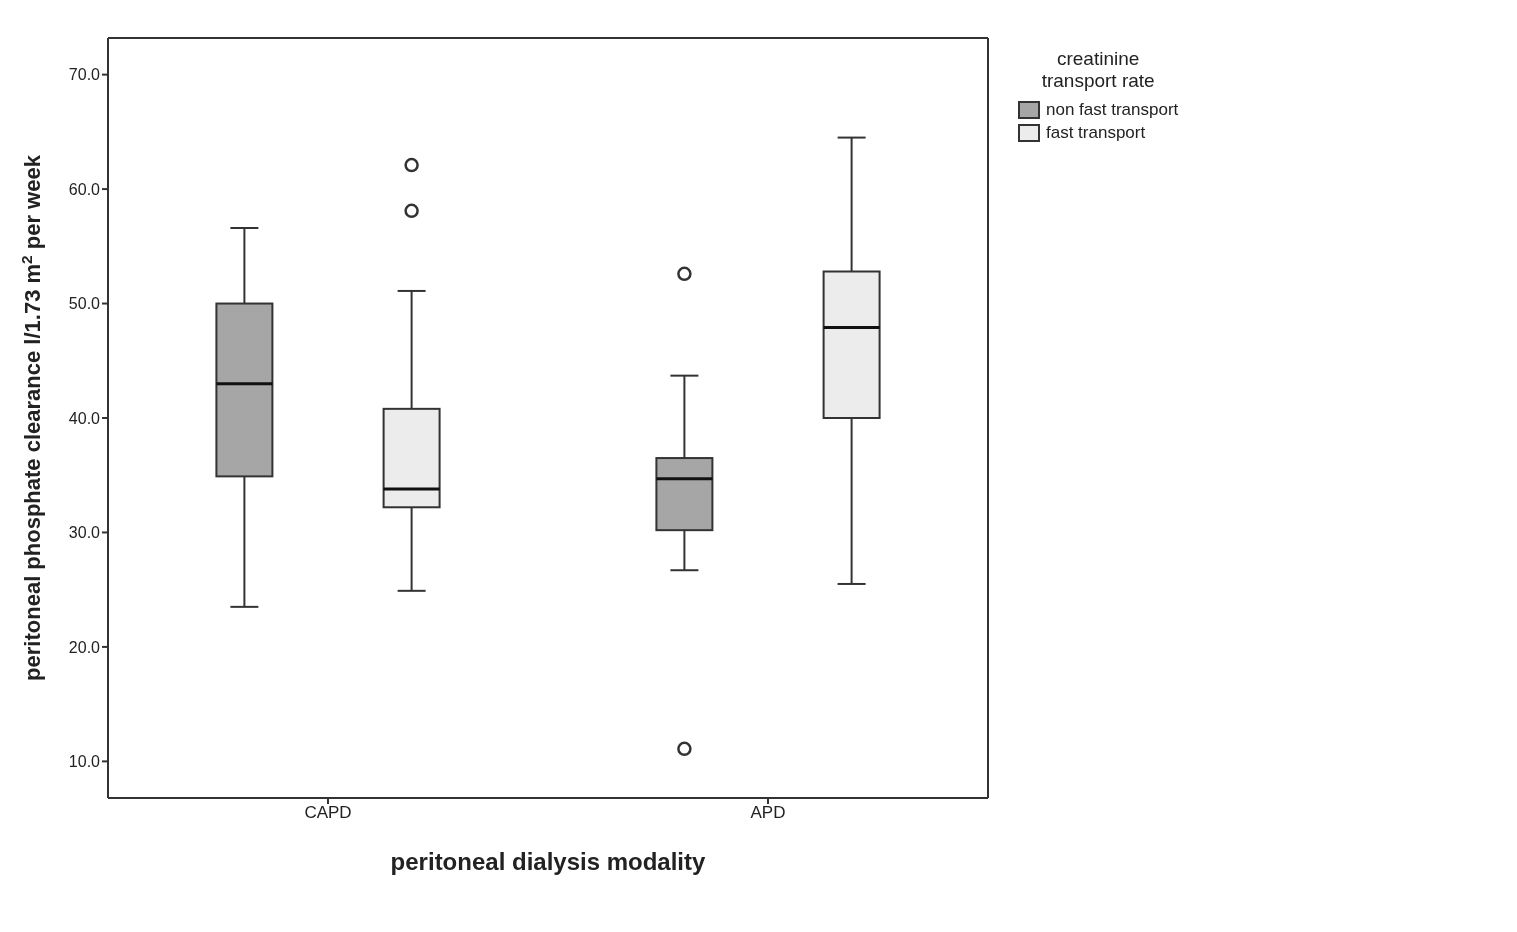  What do you see at coordinates (328, 813) in the screenshot?
I see `x-tick-label: CAPD` at bounding box center [328, 813].